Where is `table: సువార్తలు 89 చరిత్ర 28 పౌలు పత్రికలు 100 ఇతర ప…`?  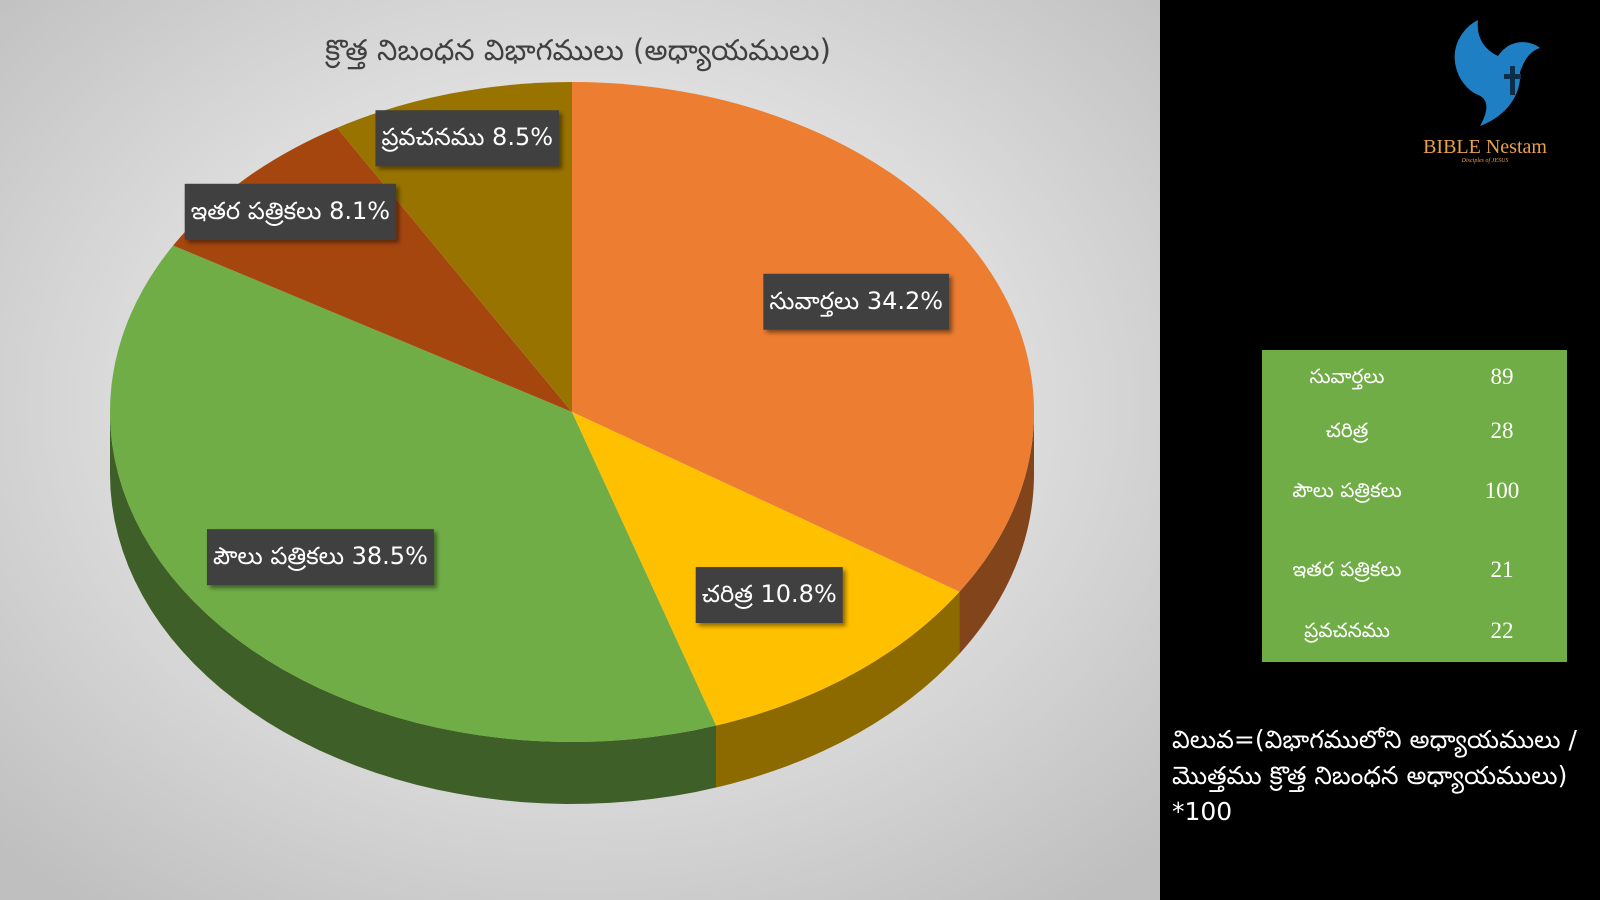
table: సువార్తలు 89 చరిత్ర 28 పౌలు పత్రికలు 100 ఇతర ప… is located at coordinates (1414, 506).